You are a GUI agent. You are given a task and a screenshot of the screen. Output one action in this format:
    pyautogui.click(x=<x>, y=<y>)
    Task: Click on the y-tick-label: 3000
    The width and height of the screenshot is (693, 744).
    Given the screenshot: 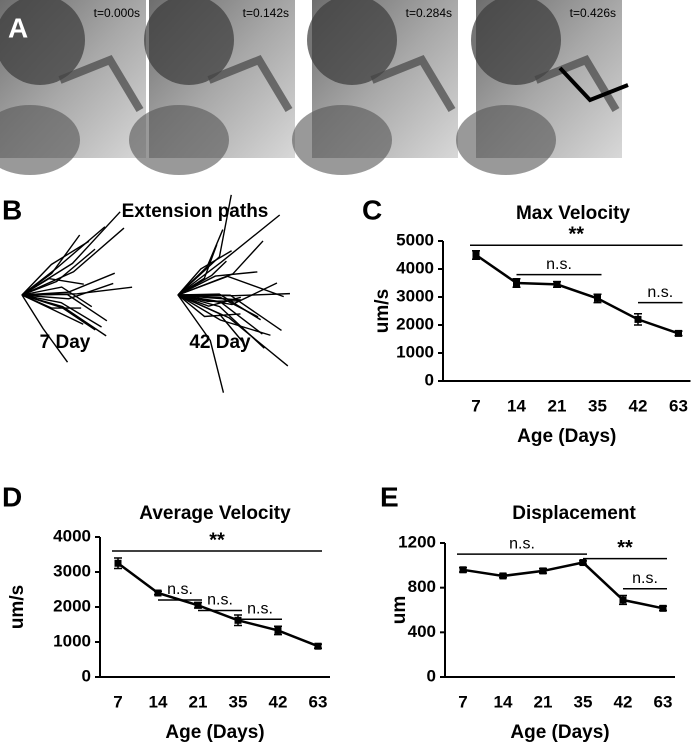 What is the action you would take?
    pyautogui.click(x=72, y=570)
    